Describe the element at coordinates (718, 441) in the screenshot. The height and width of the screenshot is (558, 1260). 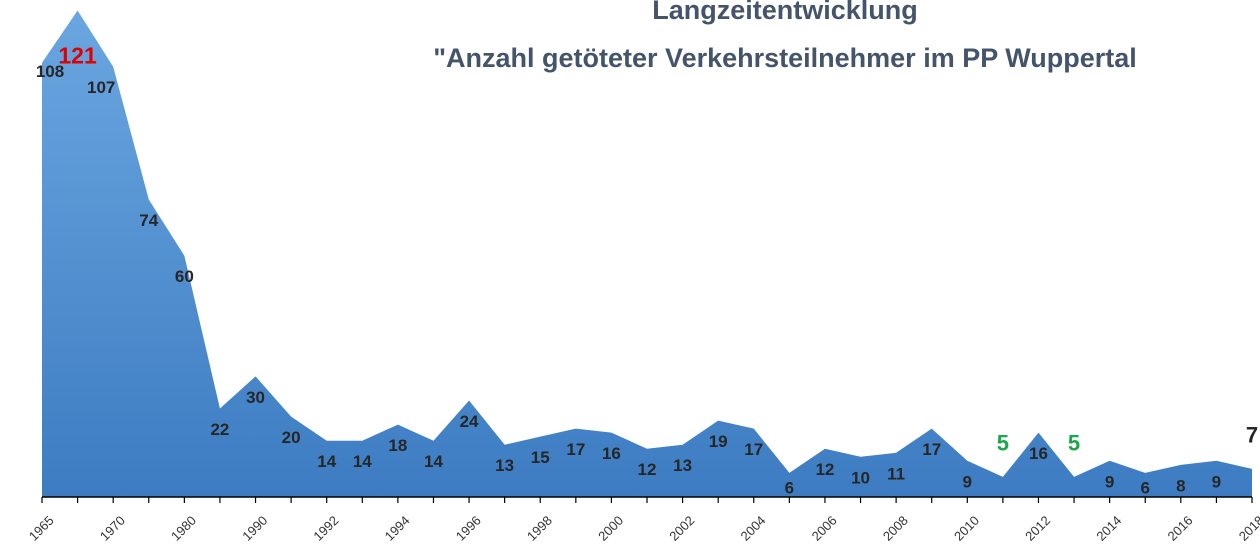
I see `value-label: 19` at that location.